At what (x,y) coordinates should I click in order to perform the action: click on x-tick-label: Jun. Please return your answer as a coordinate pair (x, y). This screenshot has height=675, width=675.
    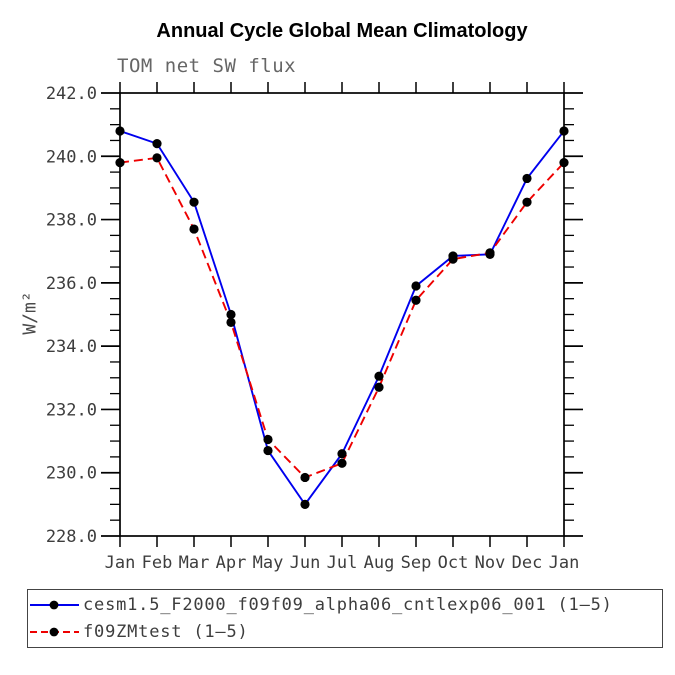
    Looking at the image, I should click on (305, 563).